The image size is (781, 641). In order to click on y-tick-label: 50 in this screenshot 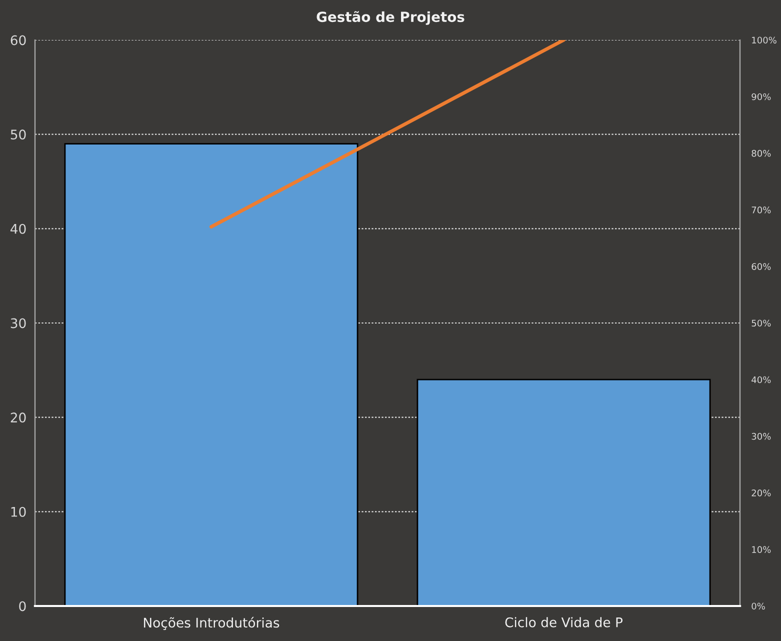, I will do `click(18, 135)`.